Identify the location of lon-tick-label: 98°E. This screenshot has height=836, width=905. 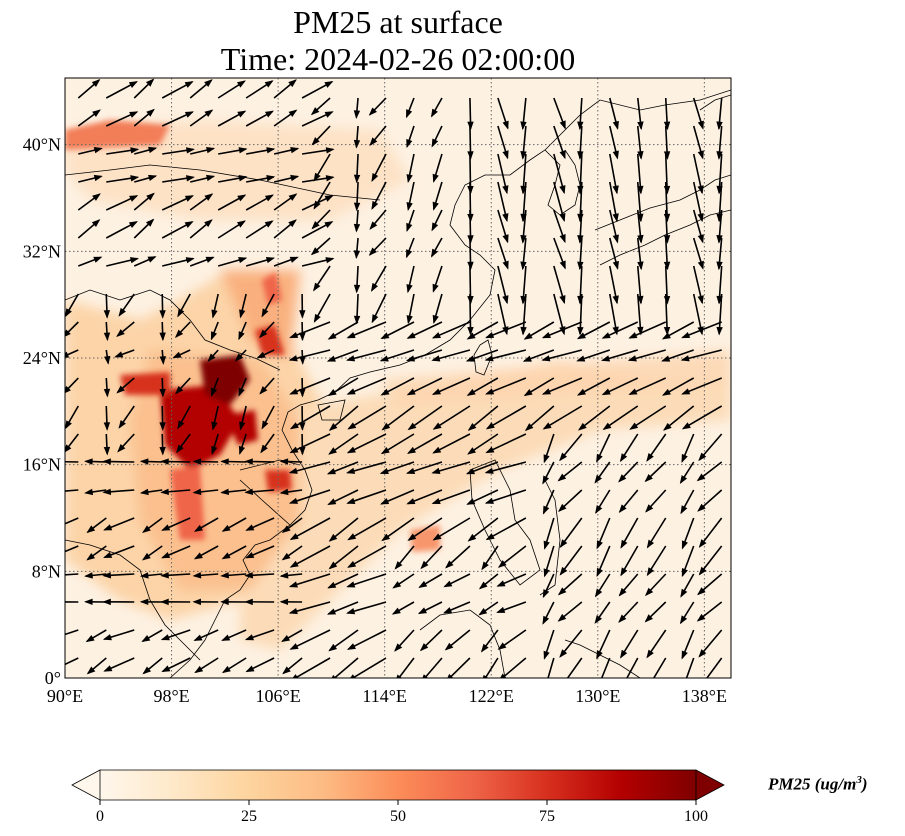
(171, 696).